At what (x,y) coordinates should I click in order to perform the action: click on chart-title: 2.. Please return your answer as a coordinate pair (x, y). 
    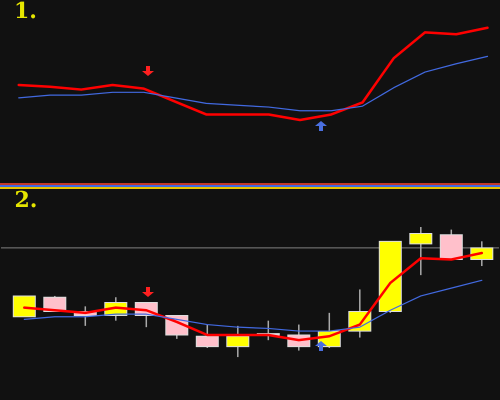
    Looking at the image, I should click on (26, 200).